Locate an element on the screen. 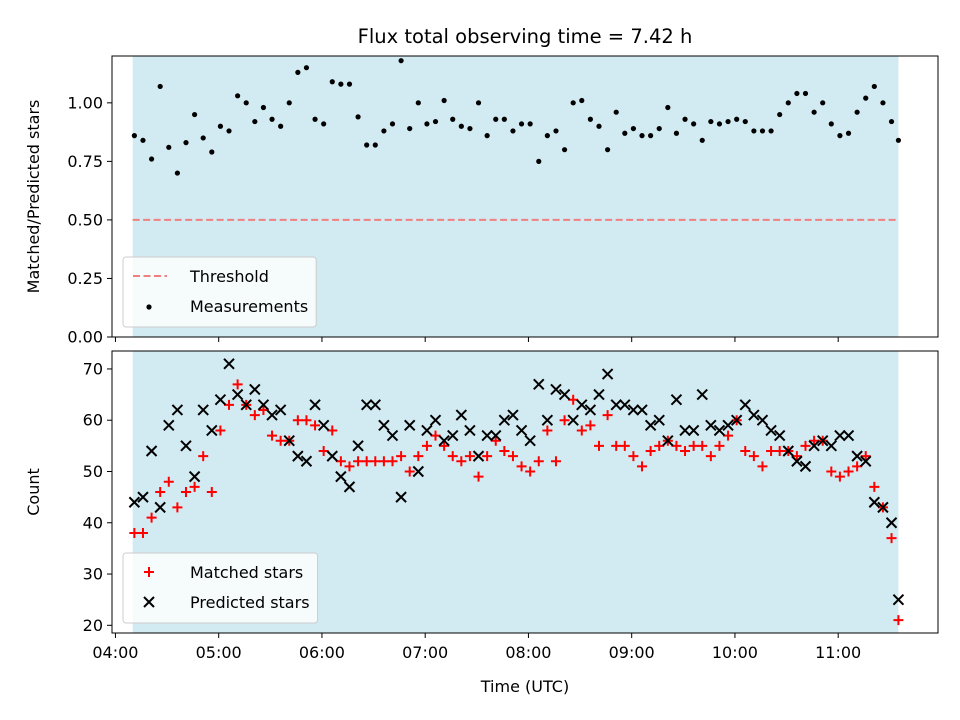 The height and width of the screenshot is (720, 960). x-tick-label: 11:00 is located at coordinates (838, 652).